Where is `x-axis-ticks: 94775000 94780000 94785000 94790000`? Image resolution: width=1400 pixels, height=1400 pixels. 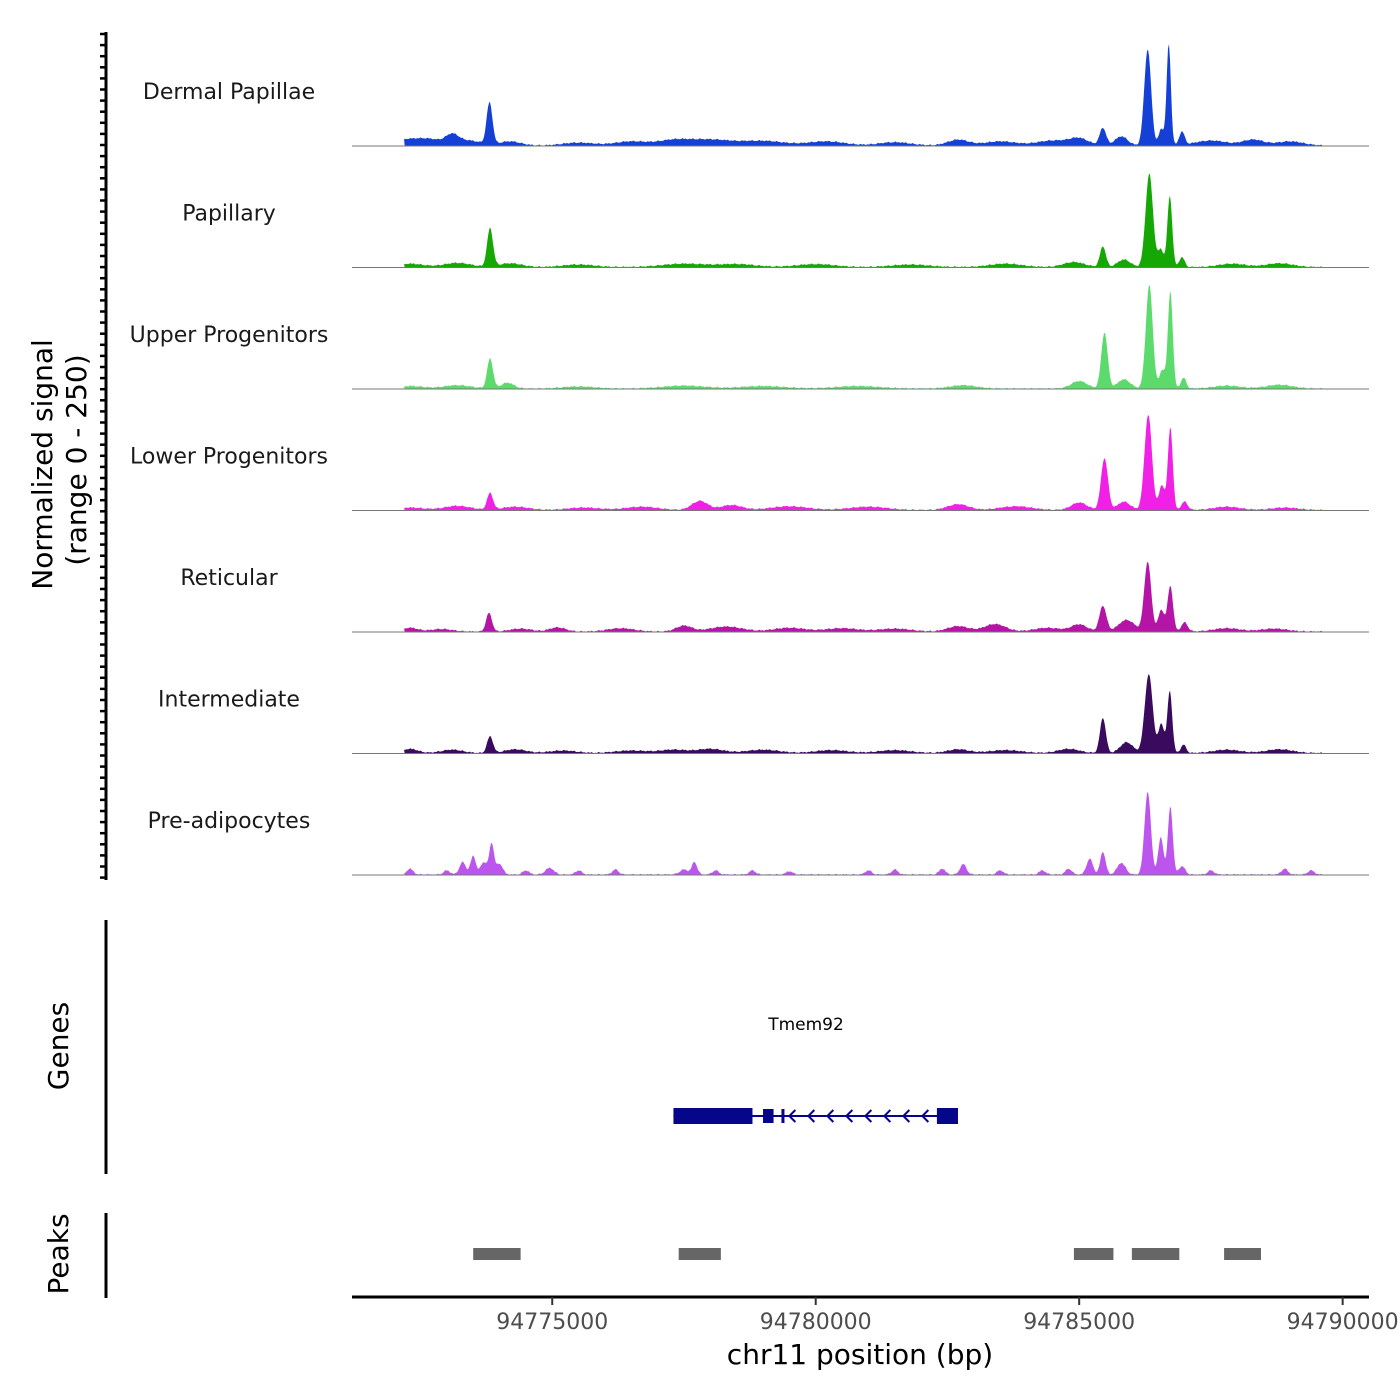
x-axis-ticks: 94775000 94780000 94785000 94790000 is located at coordinates (947, 1316).